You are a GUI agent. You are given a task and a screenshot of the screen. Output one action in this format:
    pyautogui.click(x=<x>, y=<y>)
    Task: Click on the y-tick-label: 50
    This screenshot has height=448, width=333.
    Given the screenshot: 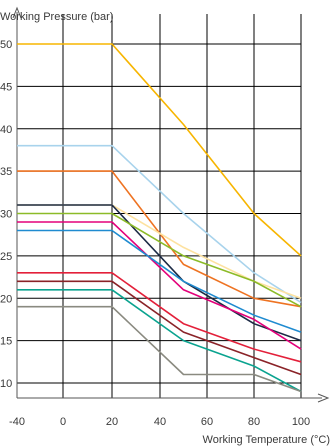 What is the action you would take?
    pyautogui.click(x=6, y=45)
    